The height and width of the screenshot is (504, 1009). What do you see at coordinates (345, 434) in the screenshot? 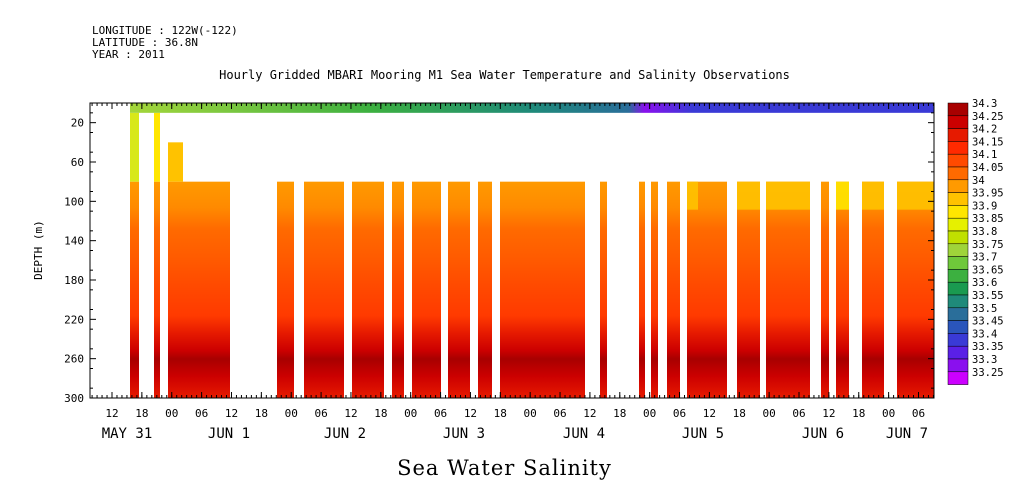
I see `x-day-label: JUN 2` at bounding box center [345, 434].